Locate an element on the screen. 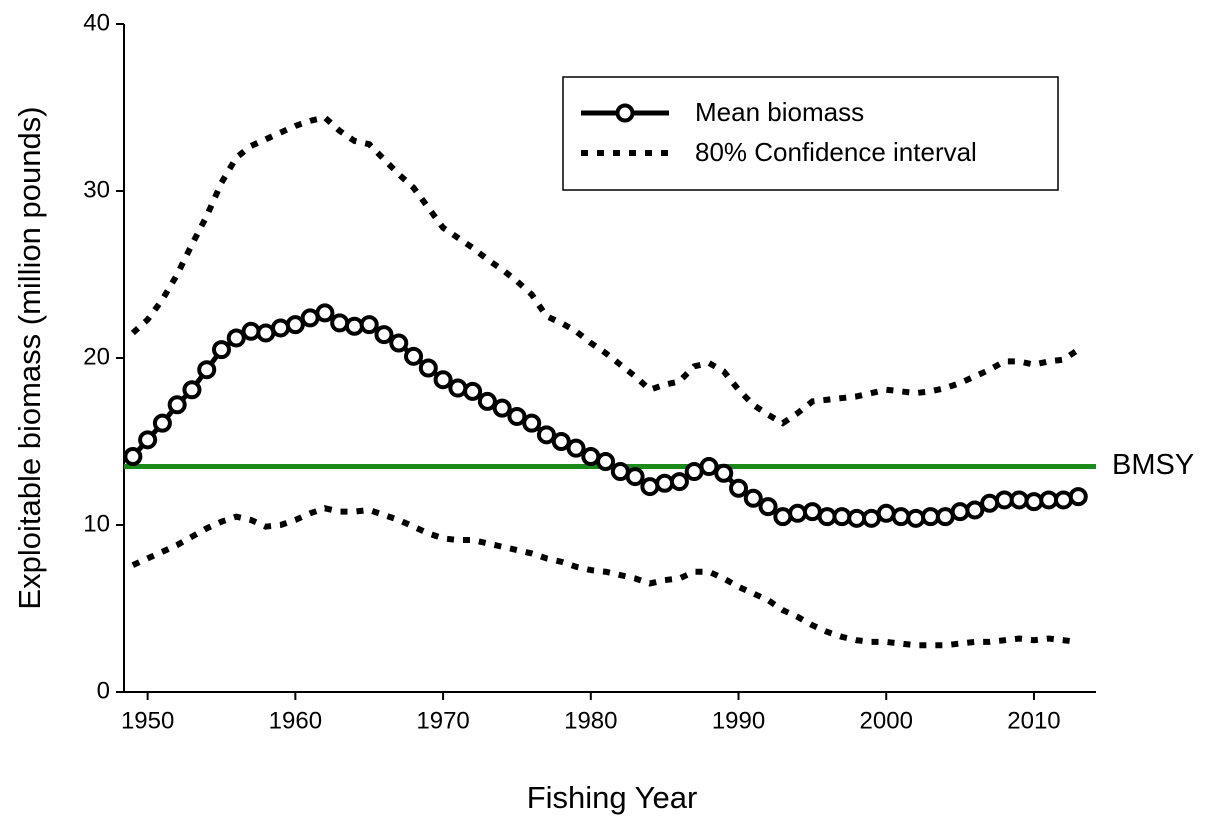  y-tick-label: 0 is located at coordinates (103, 690).